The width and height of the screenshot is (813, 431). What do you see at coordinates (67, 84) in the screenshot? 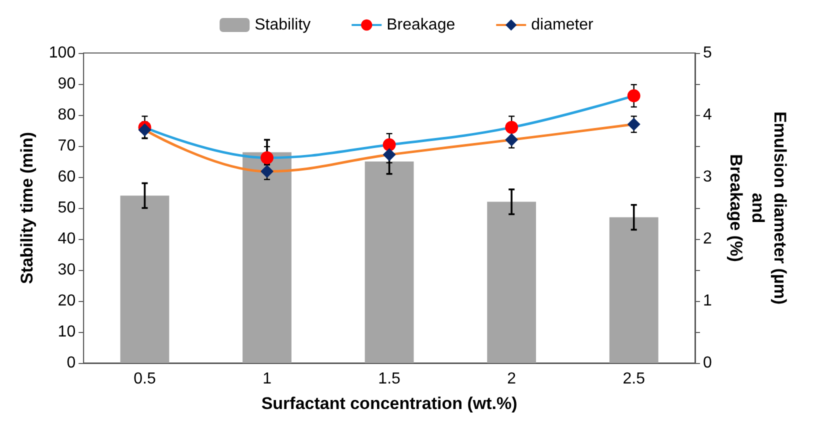
I see `y-tick-label: 90` at bounding box center [67, 84].